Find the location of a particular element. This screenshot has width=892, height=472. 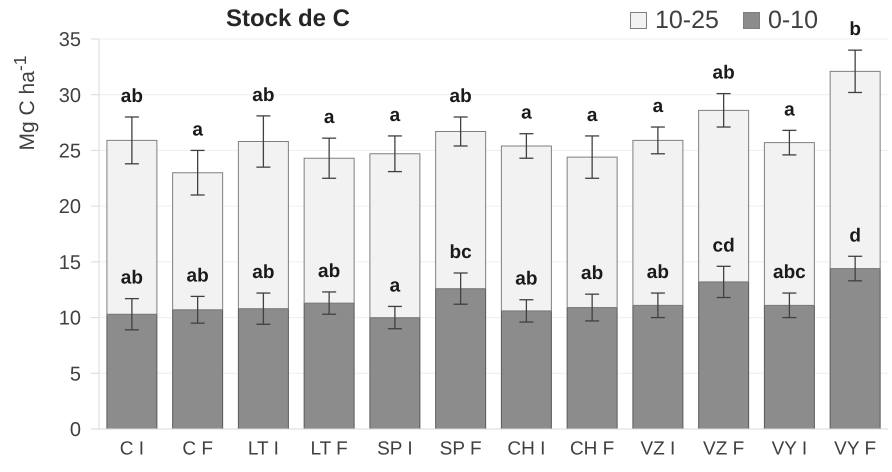

y-tick-label: 0 is located at coordinates (75, 430).